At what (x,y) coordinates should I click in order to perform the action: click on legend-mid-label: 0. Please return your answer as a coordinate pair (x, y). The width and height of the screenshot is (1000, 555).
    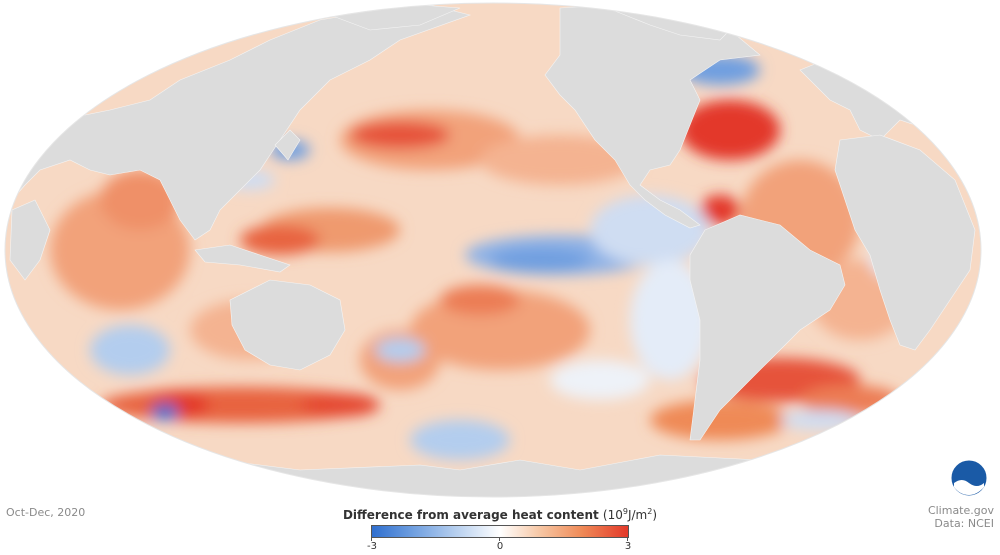
    Looking at the image, I should click on (500, 546).